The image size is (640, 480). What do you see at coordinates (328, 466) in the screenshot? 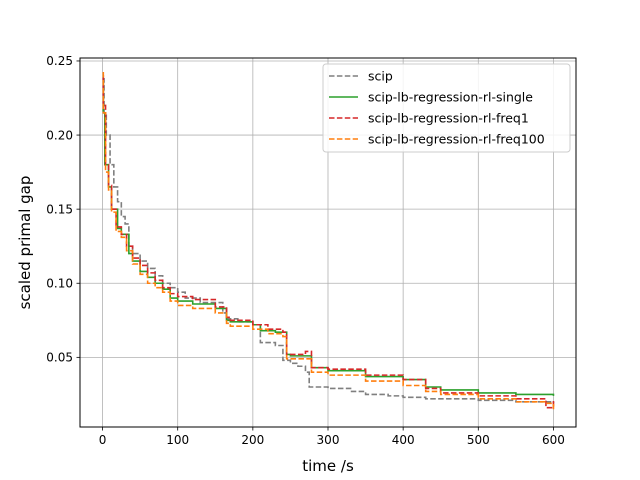
I see `x-axis-label: time /s` at bounding box center [328, 466].